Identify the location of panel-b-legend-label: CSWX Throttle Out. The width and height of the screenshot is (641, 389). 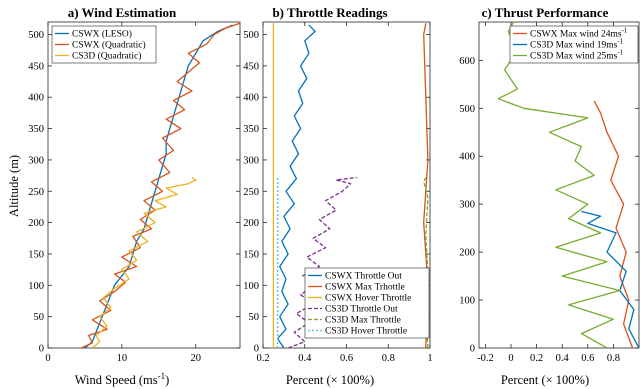
(363, 277).